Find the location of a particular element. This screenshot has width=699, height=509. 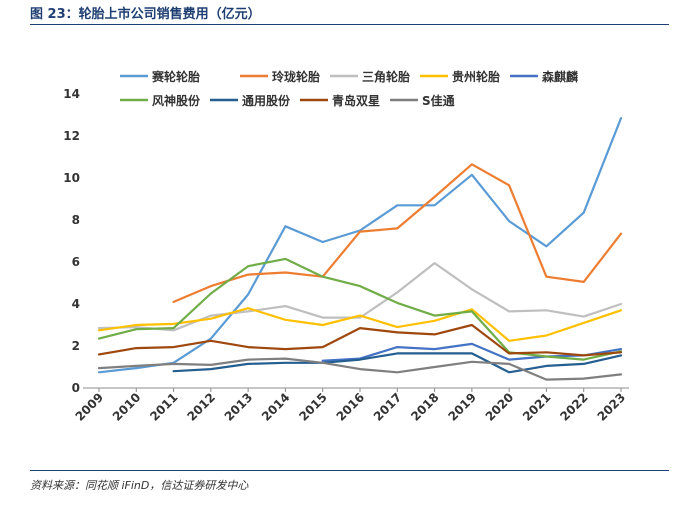

series-line-三角轮胎 is located at coordinates (360, 297).